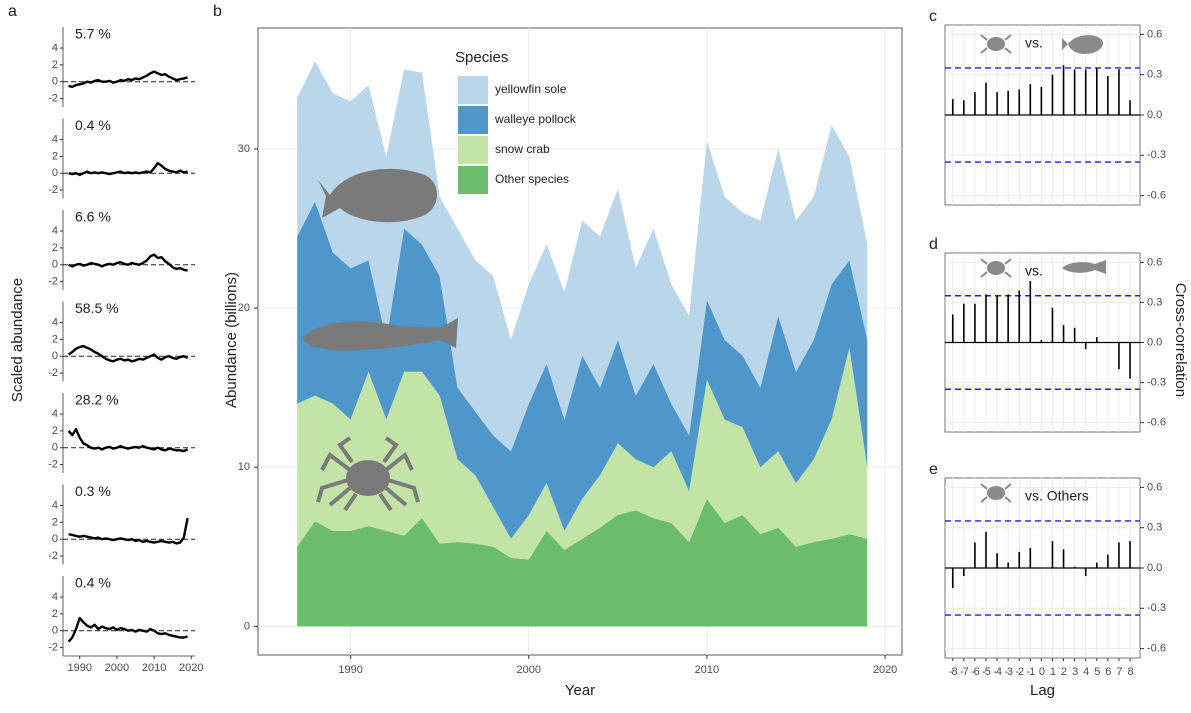 The image size is (1191, 713). I want to click on y-axis-label: Cross-correlation, so click(1180, 340).